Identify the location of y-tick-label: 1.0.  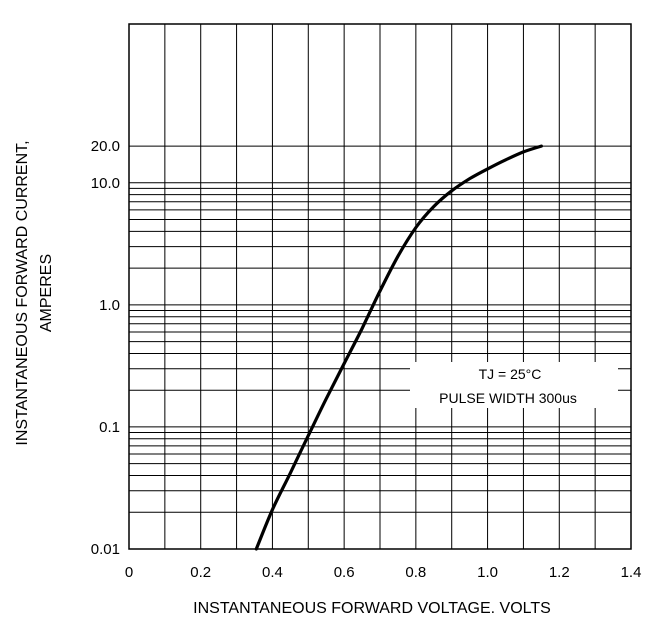
(109, 305).